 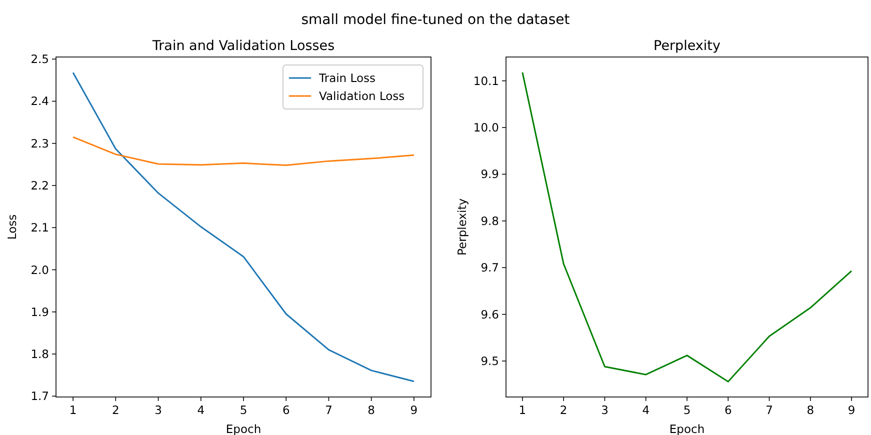 I want to click on chart-title: Train and Validation Losses, so click(x=243, y=46).